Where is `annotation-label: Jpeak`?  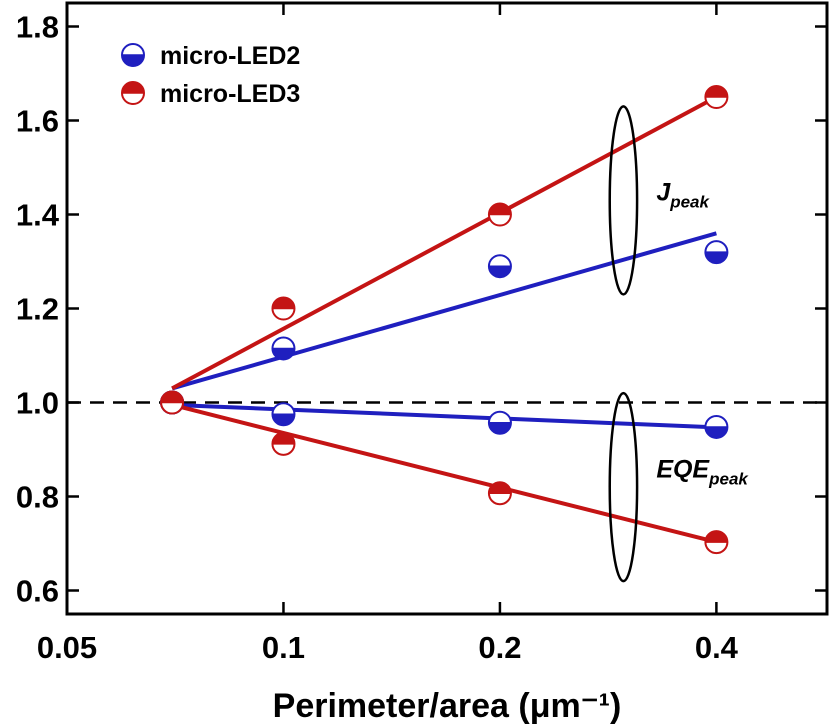 annotation-label: Jpeak is located at coordinates (683, 194).